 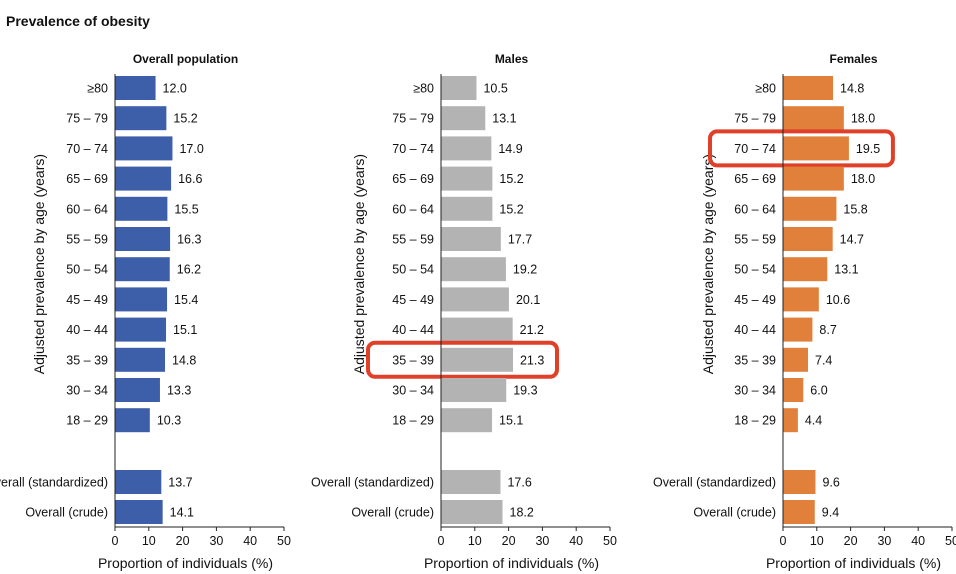 I want to click on category-label: 30 – 34, so click(x=755, y=391).